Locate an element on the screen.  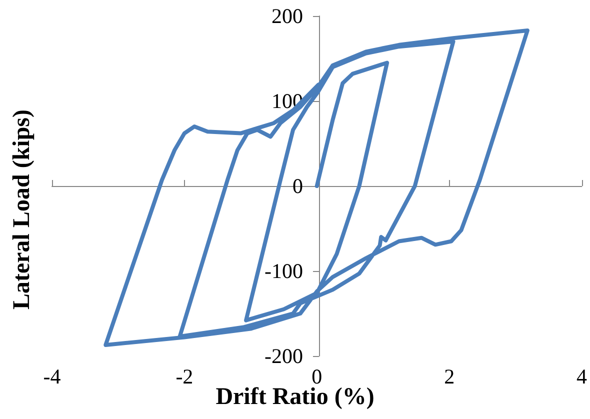
y-tick-label: -100 is located at coordinates (283, 271).